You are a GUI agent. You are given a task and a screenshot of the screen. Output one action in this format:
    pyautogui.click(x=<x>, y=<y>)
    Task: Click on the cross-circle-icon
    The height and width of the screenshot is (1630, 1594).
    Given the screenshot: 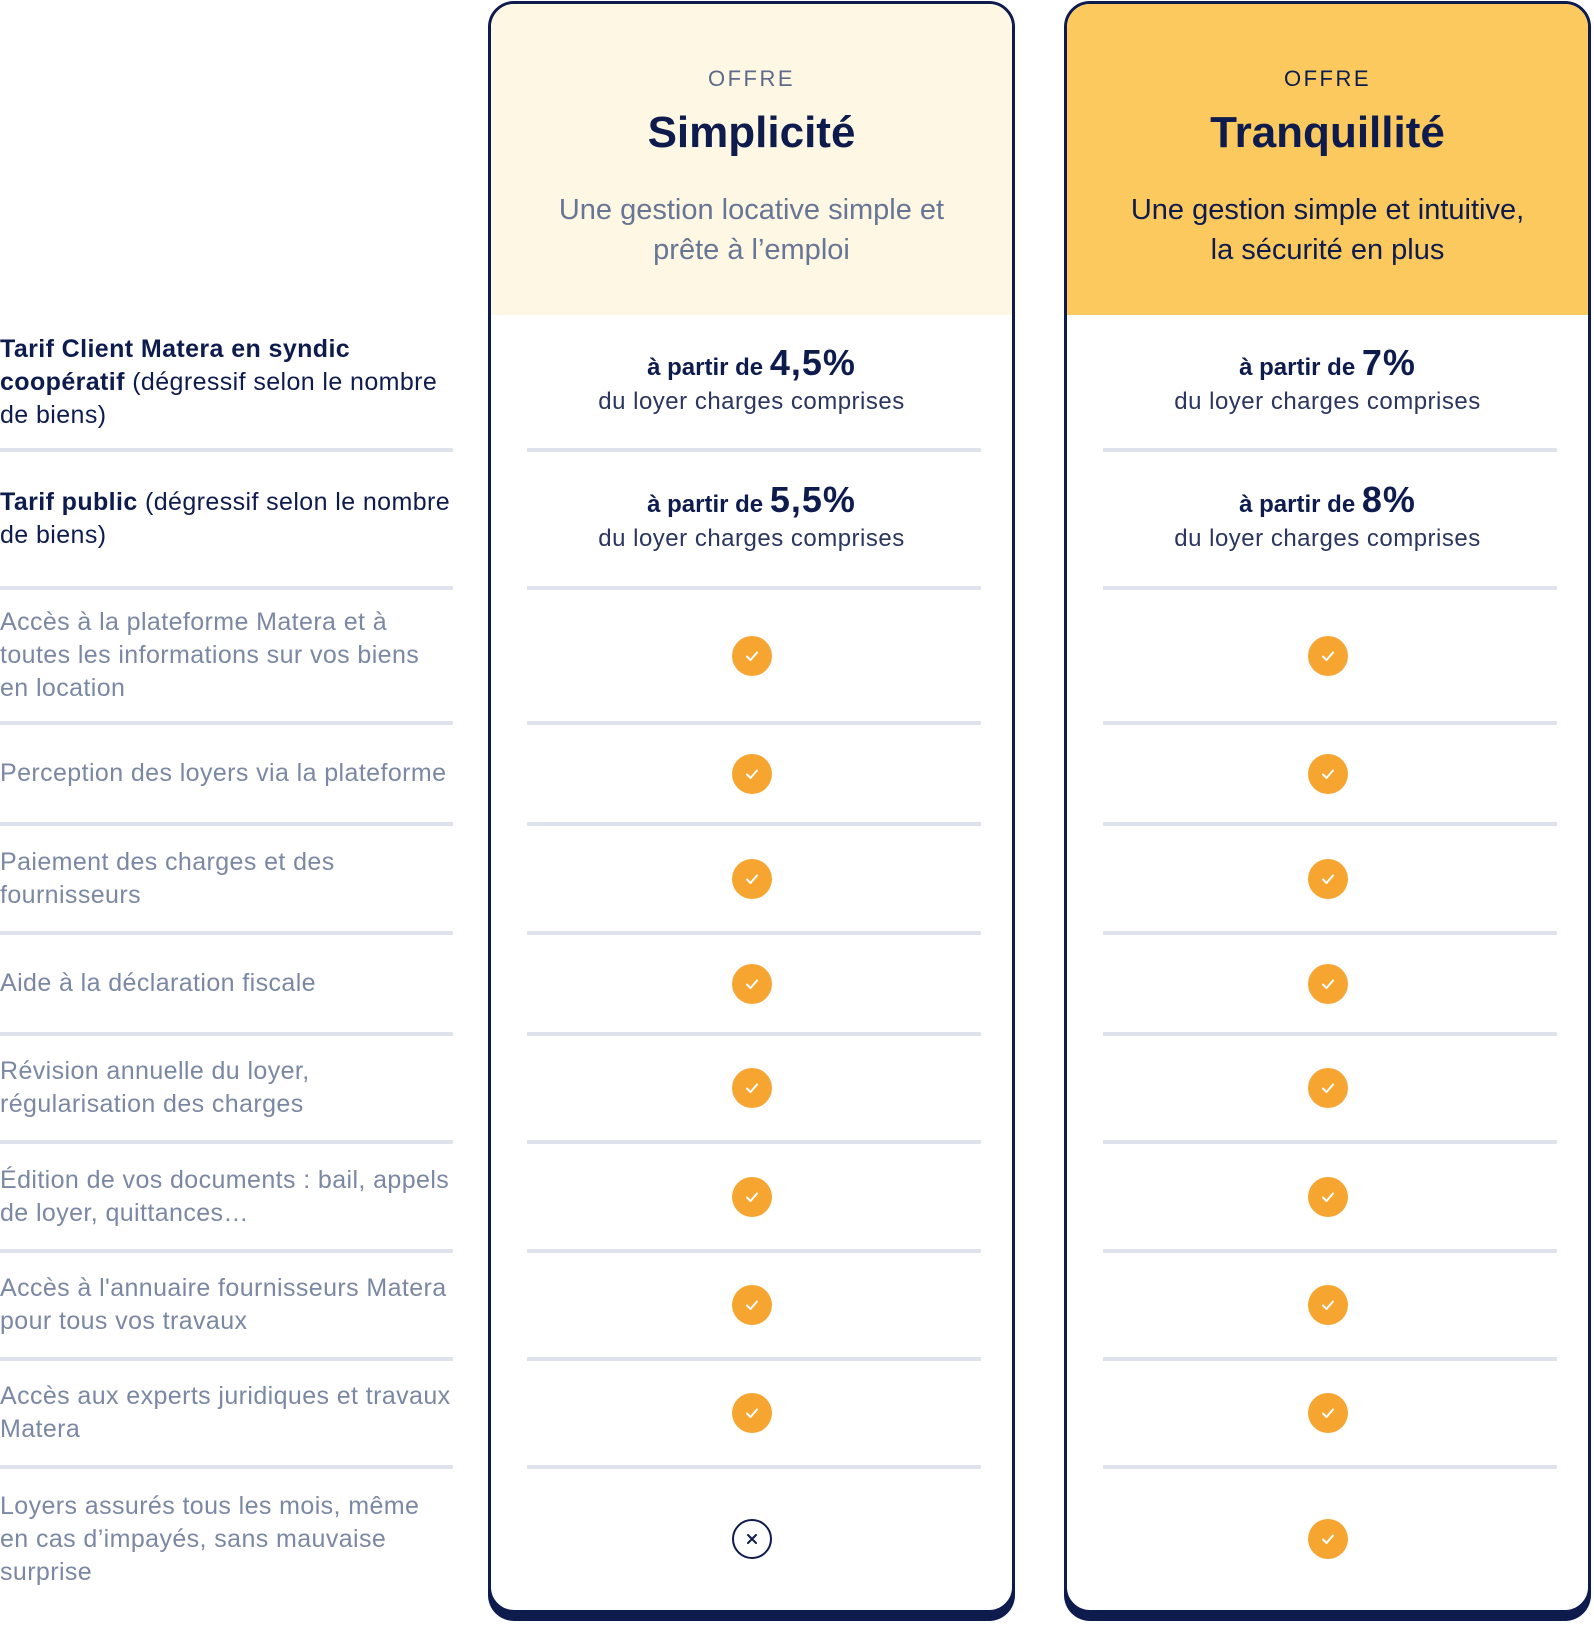 What is the action you would take?
    pyautogui.click(x=751, y=1539)
    